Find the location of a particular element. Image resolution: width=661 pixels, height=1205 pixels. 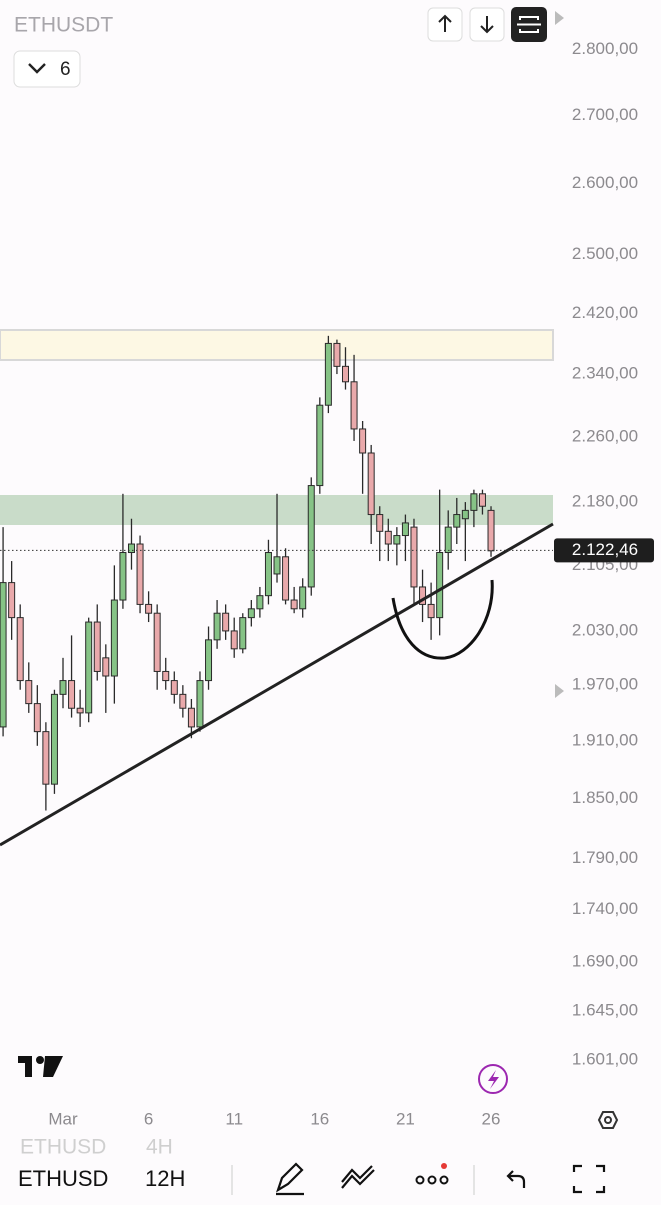

fullscreen-icon is located at coordinates (529, 24).